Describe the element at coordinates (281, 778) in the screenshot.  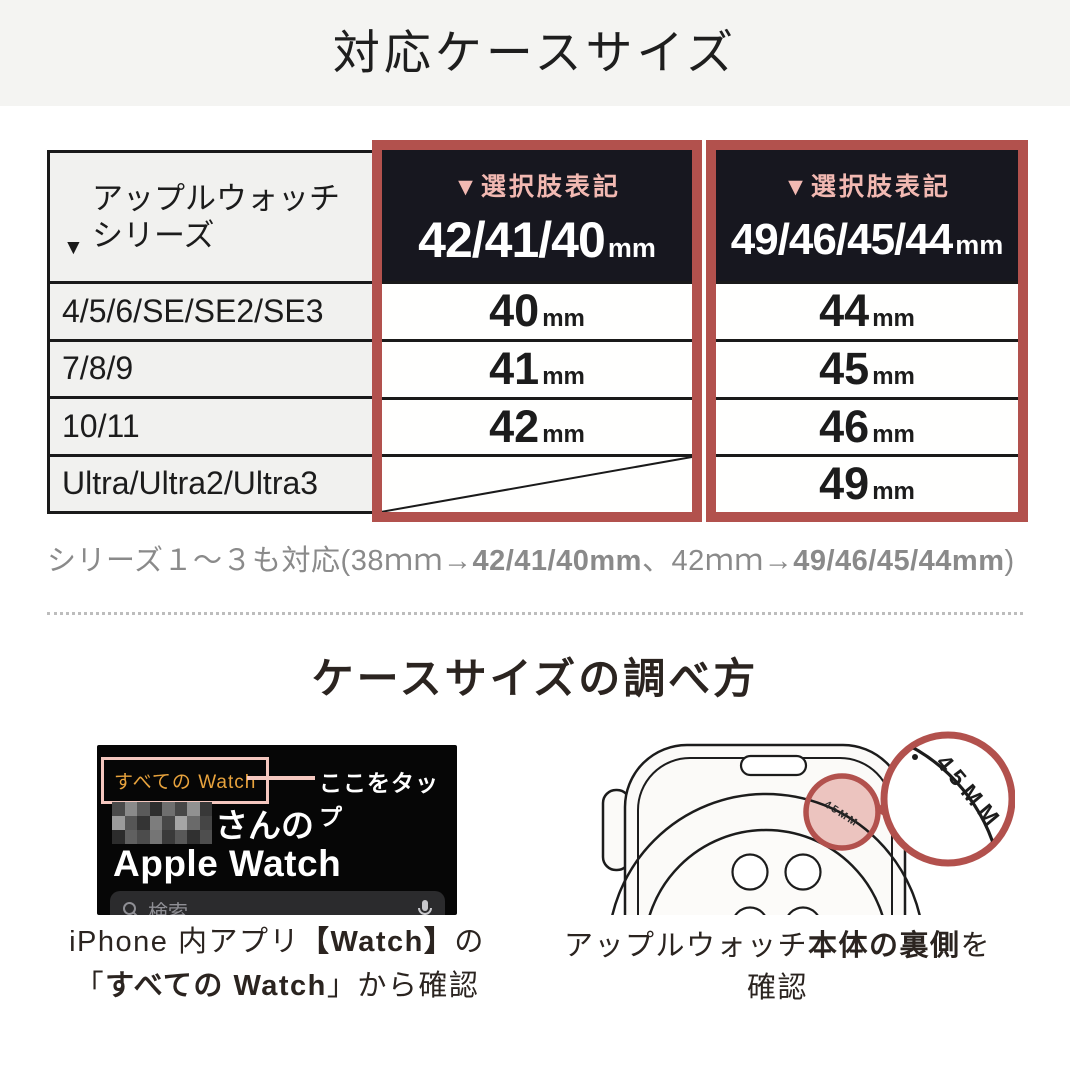
I see `pointer-line` at that location.